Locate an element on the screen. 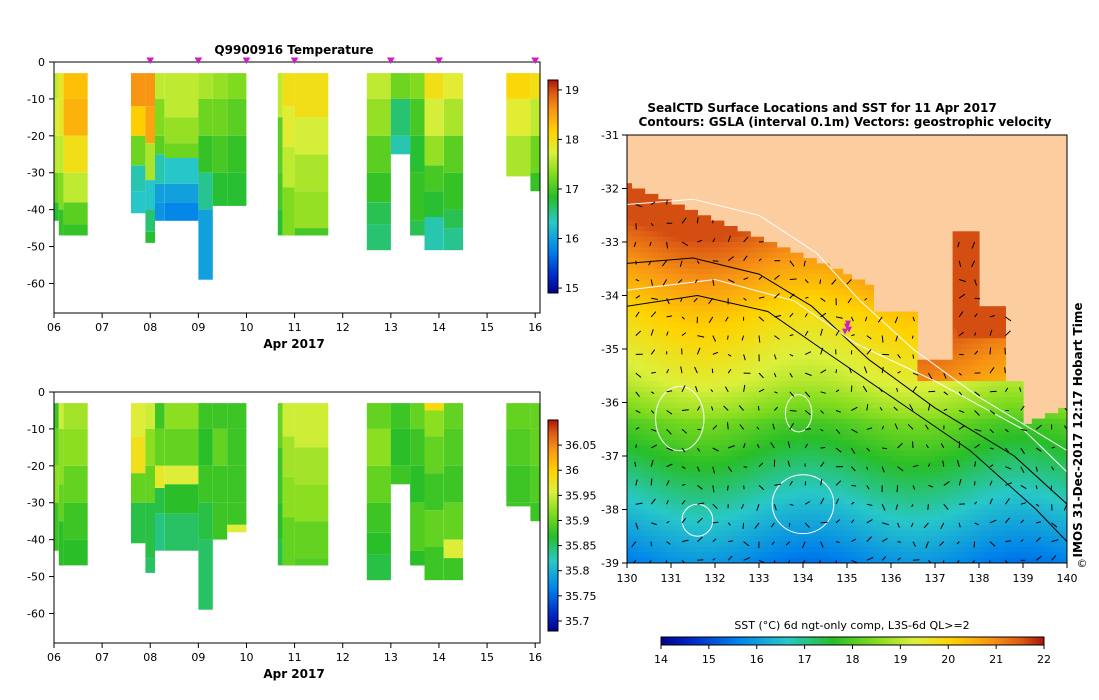 Image resolution: width=1099 pixels, height=700 pixels. sst-cell-2029 is located at coordinates (968, 384).